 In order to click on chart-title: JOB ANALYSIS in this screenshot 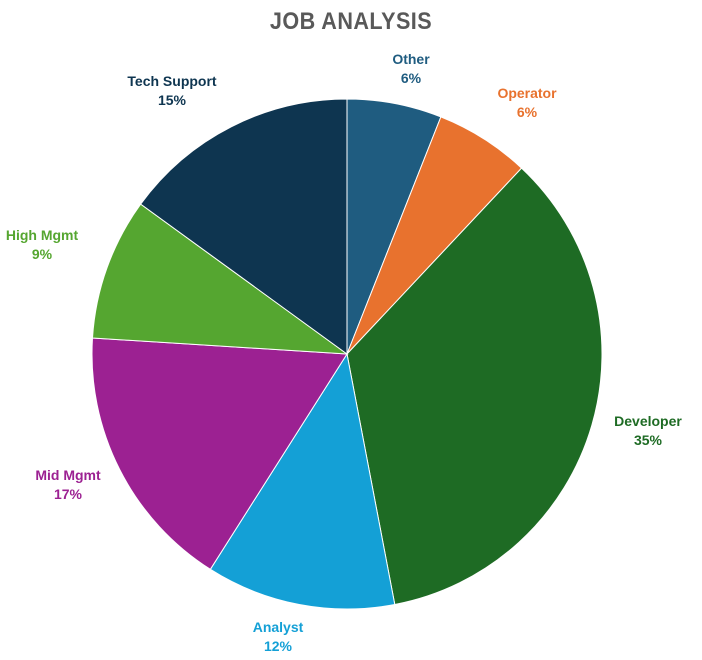, I will do `click(351, 21)`.